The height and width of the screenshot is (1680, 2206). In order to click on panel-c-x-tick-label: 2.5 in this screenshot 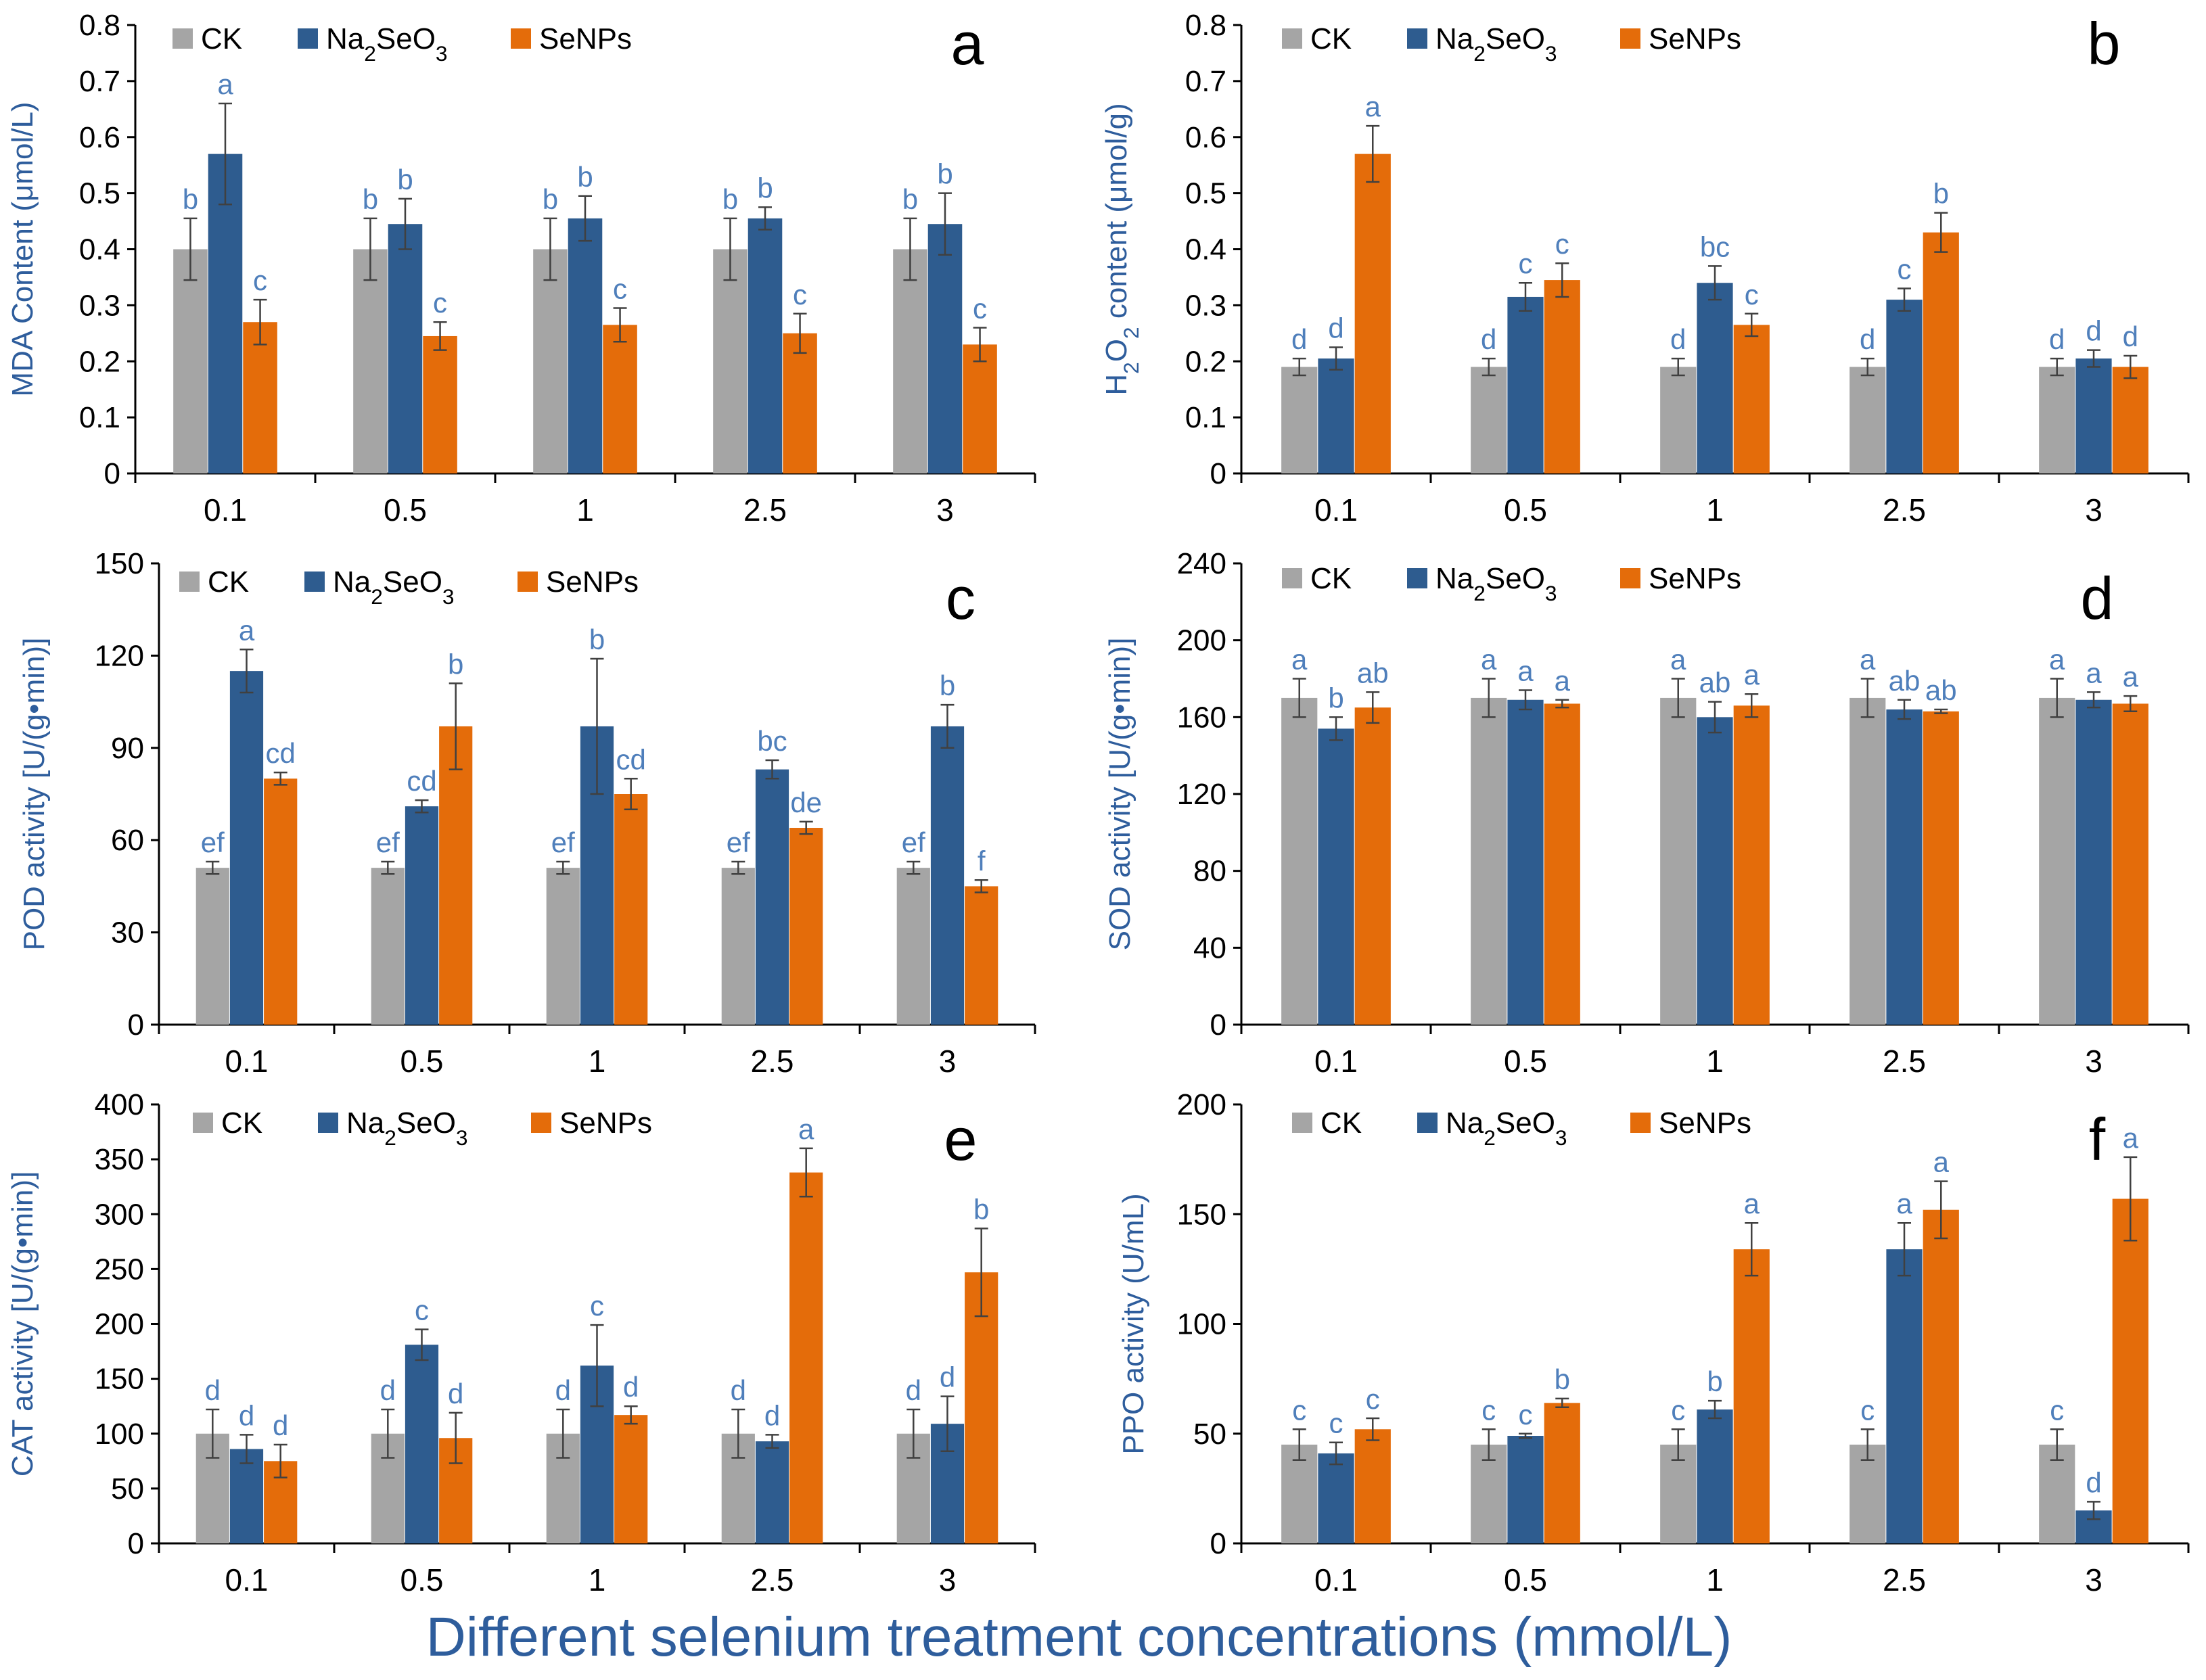, I will do `click(772, 1062)`.